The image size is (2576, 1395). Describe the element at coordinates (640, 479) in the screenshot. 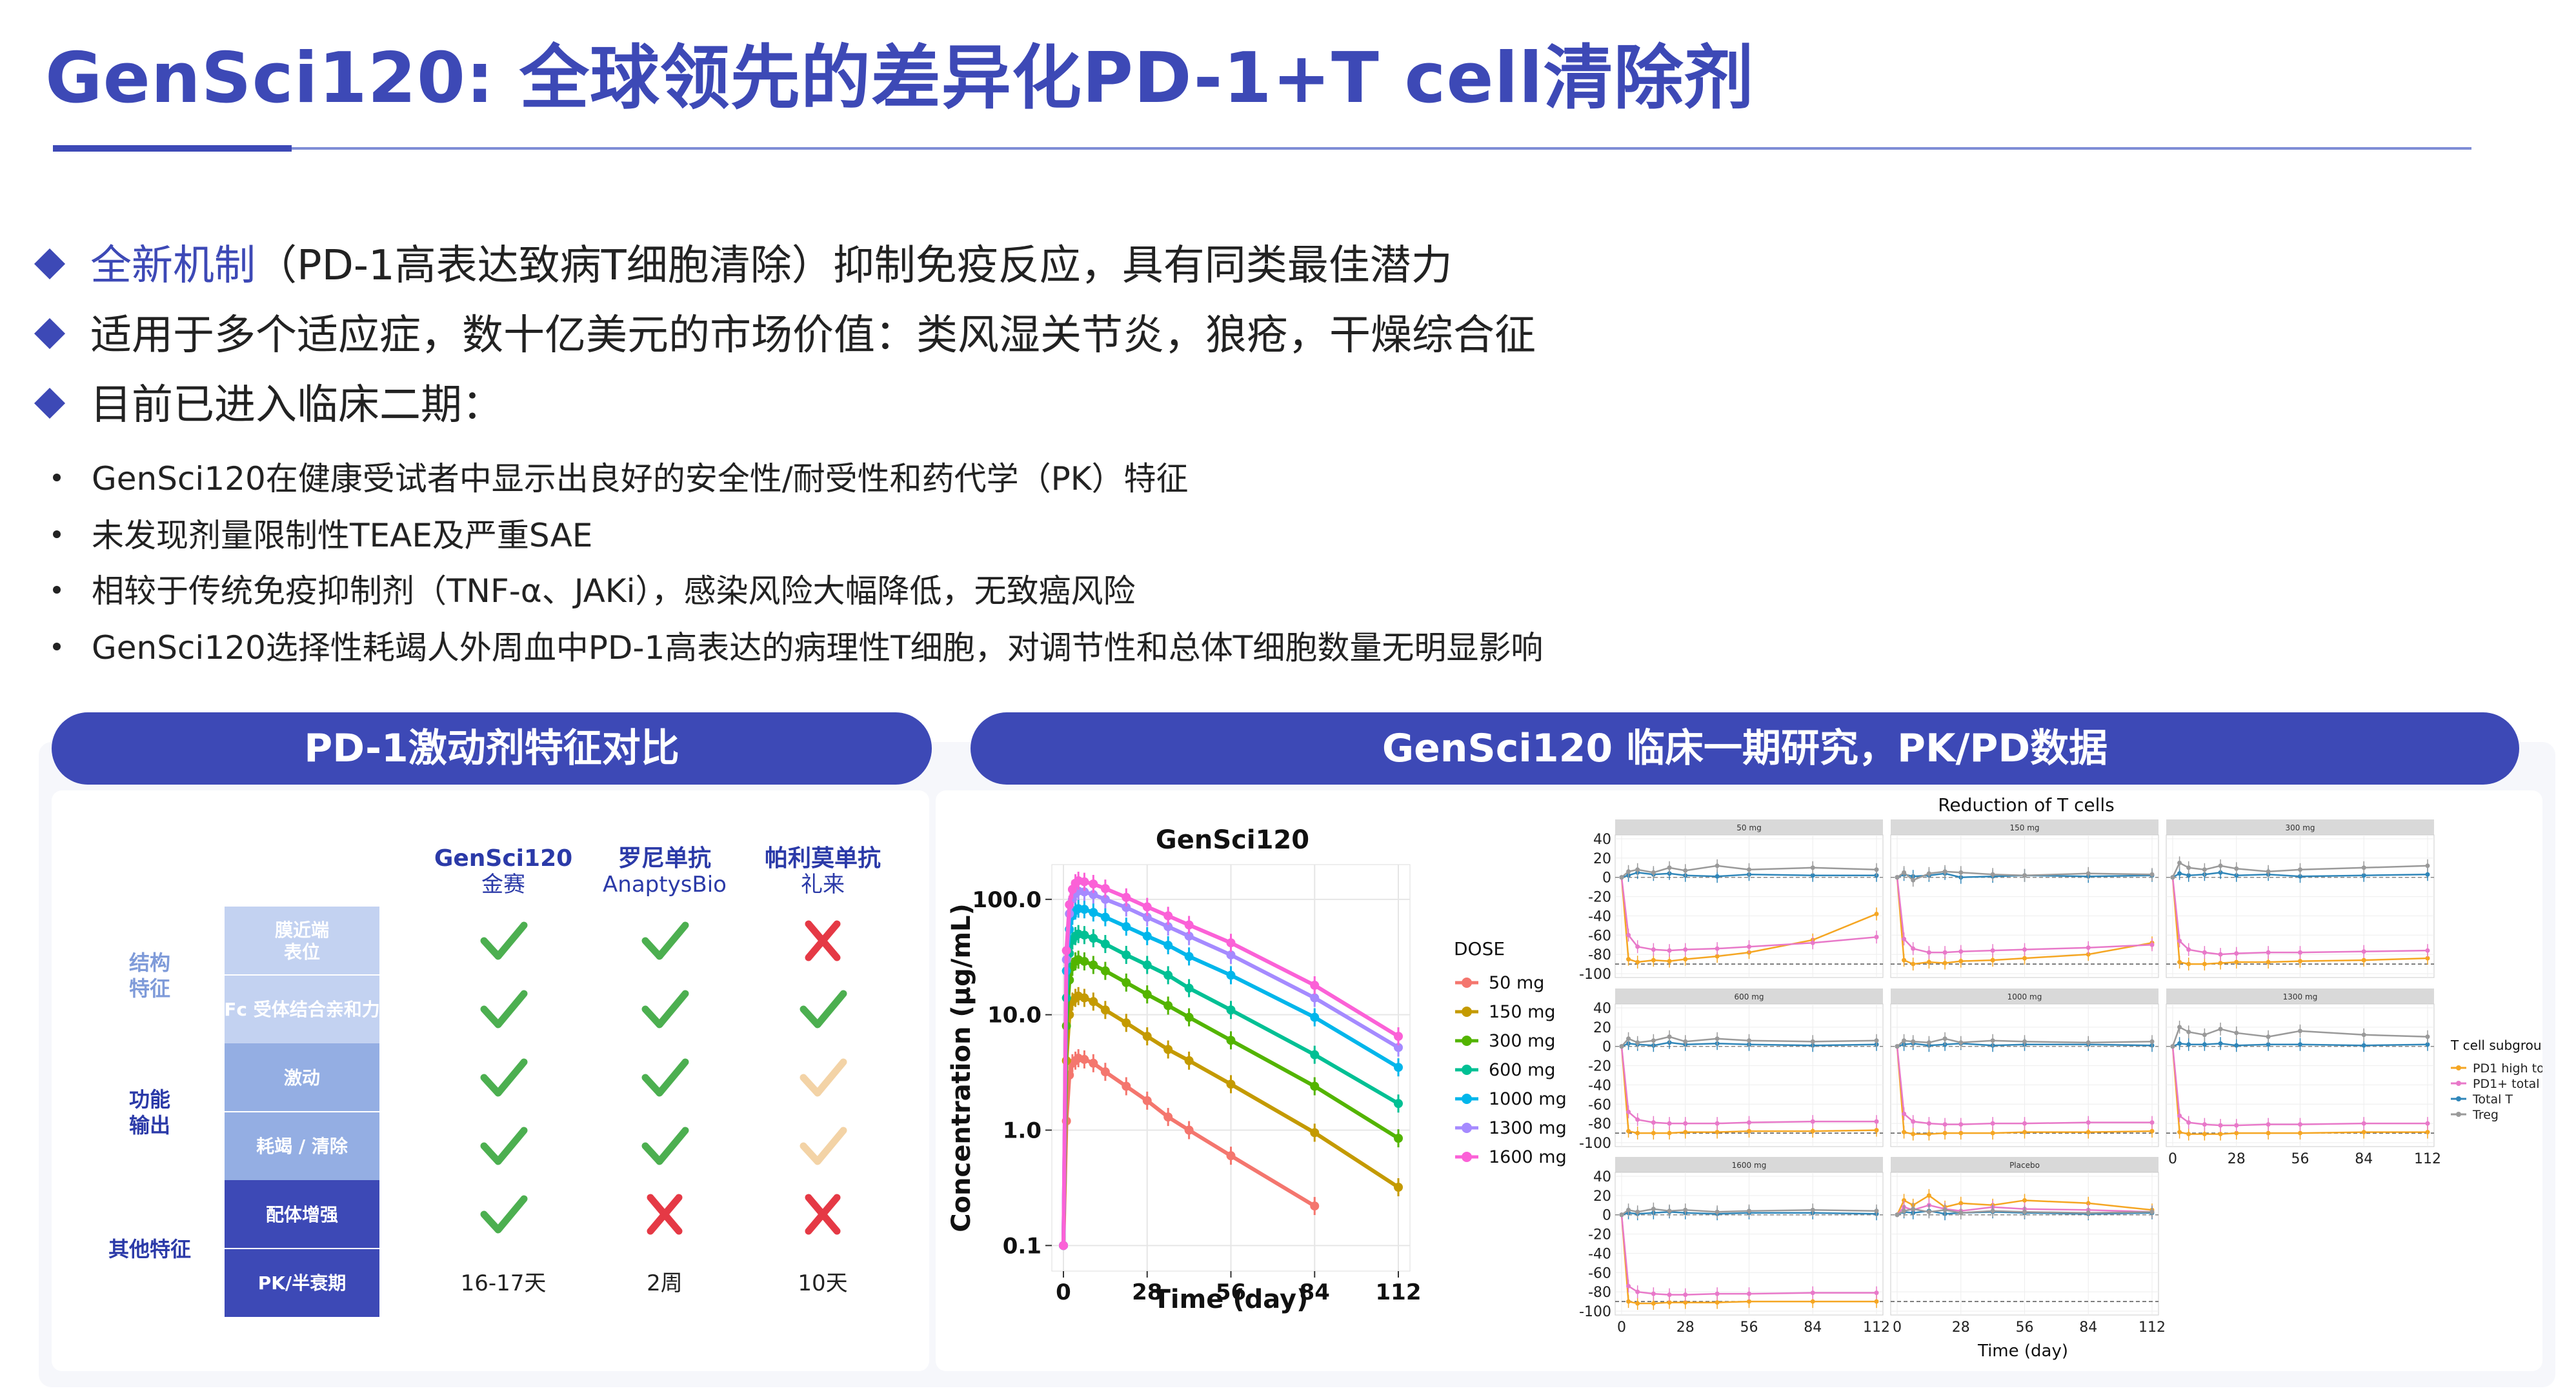

I see `sub-bullet-text: GenSci120在健康受试者中显示出良好的安全性/耐受性和药代学（PK）特征` at that location.